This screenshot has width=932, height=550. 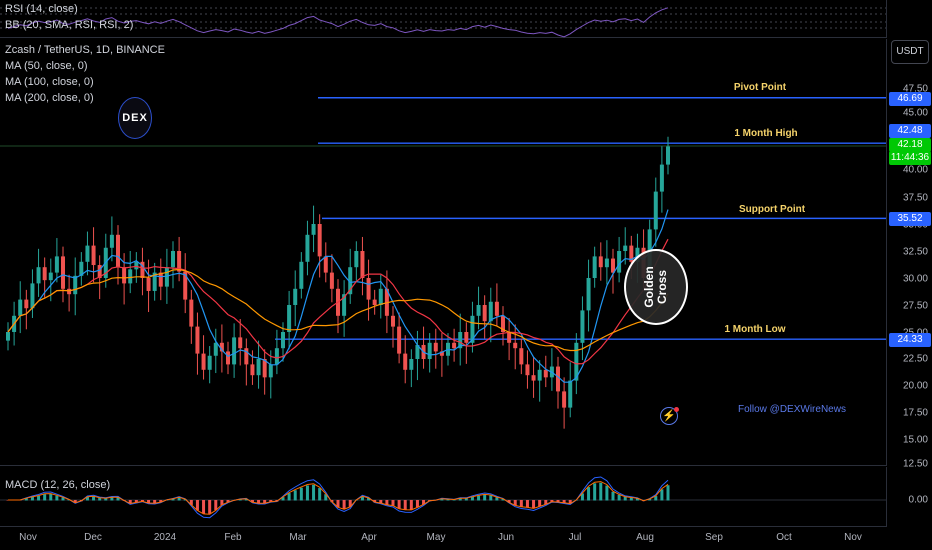 What do you see at coordinates (910, 52) in the screenshot?
I see `currency-button: USDT` at bounding box center [910, 52].